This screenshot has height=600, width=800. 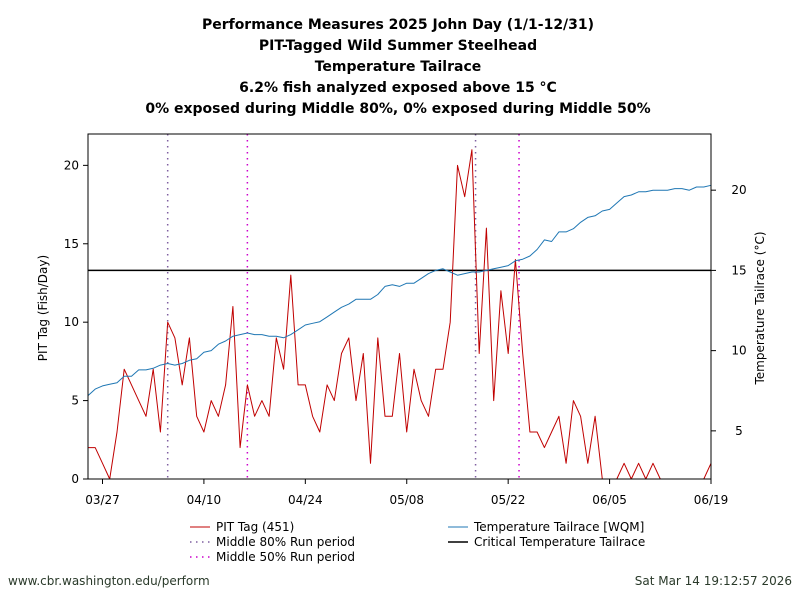 What do you see at coordinates (71, 165) in the screenshot?
I see `y-left-tick-label: 20` at bounding box center [71, 165].